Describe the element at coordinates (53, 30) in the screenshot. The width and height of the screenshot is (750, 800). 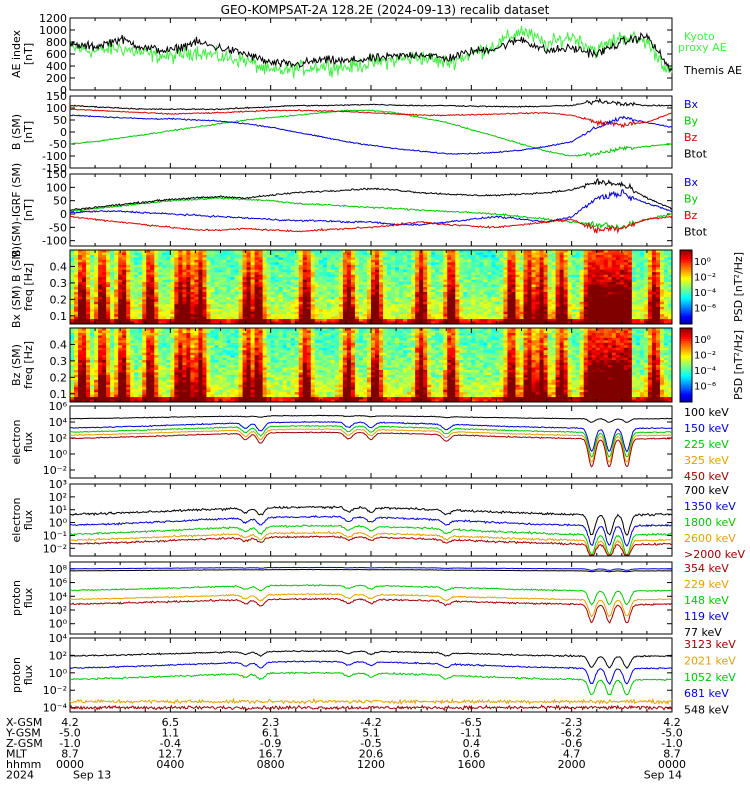
I see `ae-ytick-label: 1000` at that location.